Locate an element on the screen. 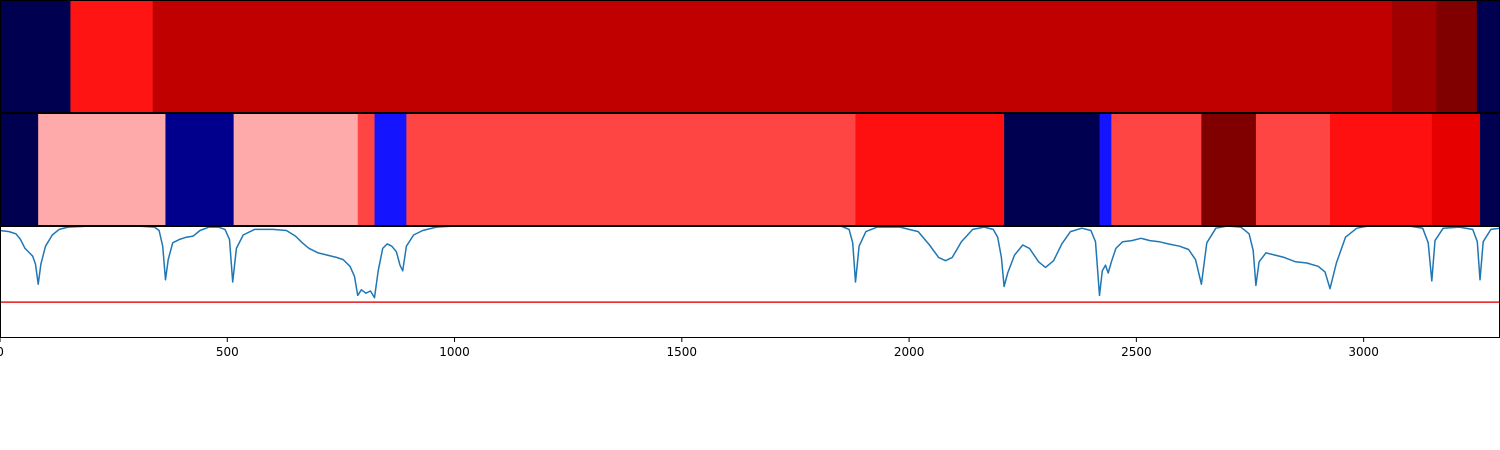  x-tick-label-1000: 1000 is located at coordinates (454, 352).